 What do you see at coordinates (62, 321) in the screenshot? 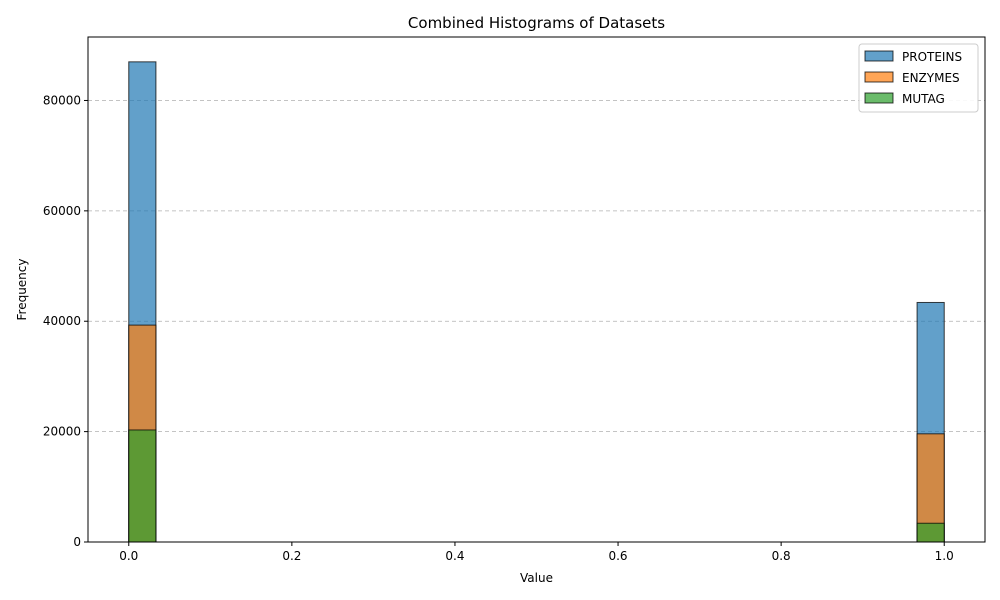
I see `y-tick-label: 40000` at bounding box center [62, 321].